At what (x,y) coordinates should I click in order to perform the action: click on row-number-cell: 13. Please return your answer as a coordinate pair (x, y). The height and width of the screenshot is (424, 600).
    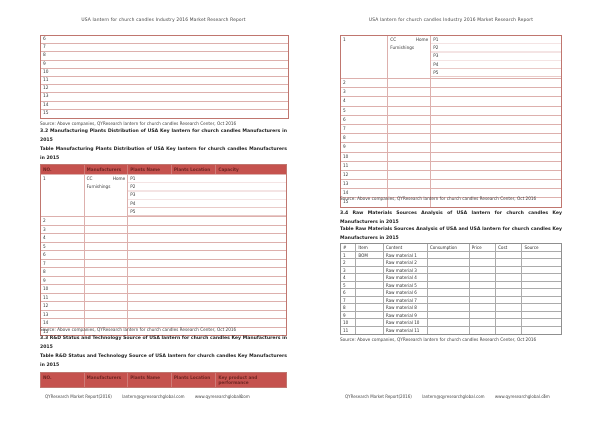
    Looking at the image, I should click on (63, 314).